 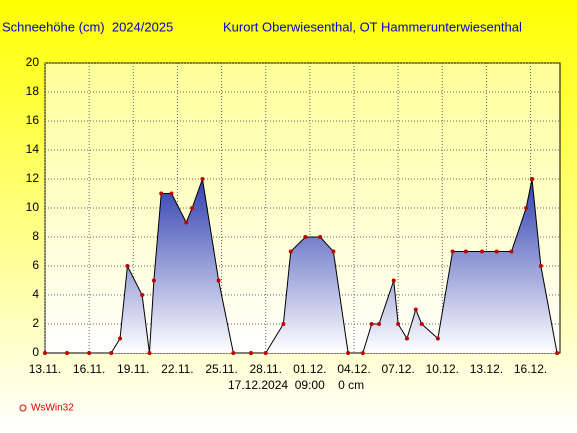 What do you see at coordinates (35, 352) in the screenshot?
I see `y-tick-label: 0` at bounding box center [35, 352].